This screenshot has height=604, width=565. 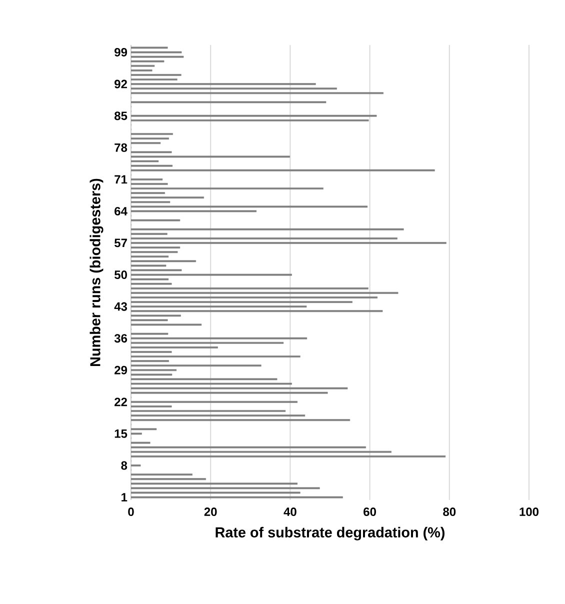 I want to click on x-tick-label: 40, so click(x=290, y=512).